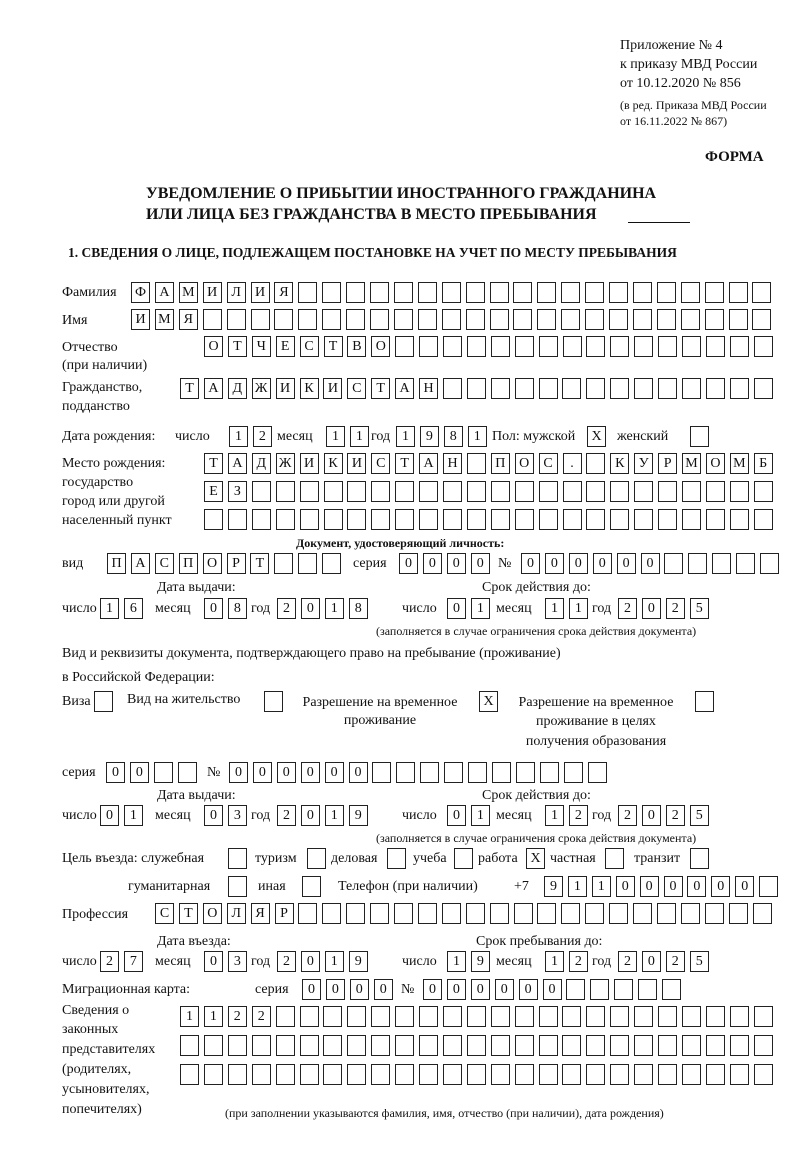 The width and height of the screenshot is (800, 1163). What do you see at coordinates (452, 463) in the screenshot?
I see `char-box: Н` at bounding box center [452, 463].